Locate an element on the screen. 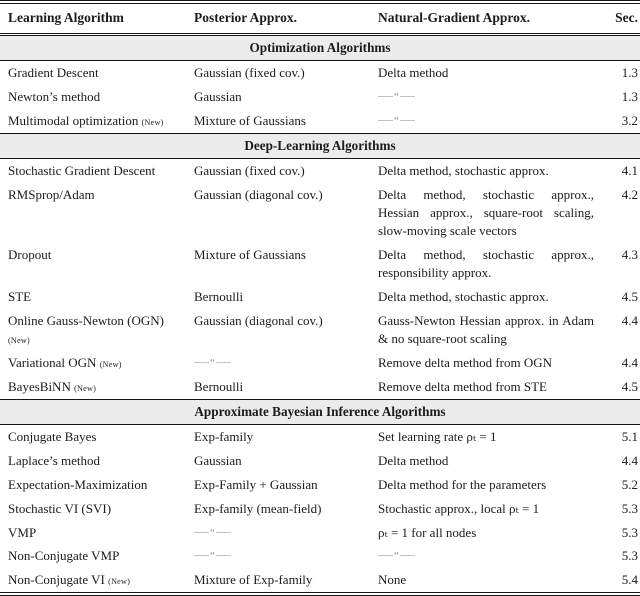  cell-posterior: Mixture of Exp-family is located at coordinates (253, 580).